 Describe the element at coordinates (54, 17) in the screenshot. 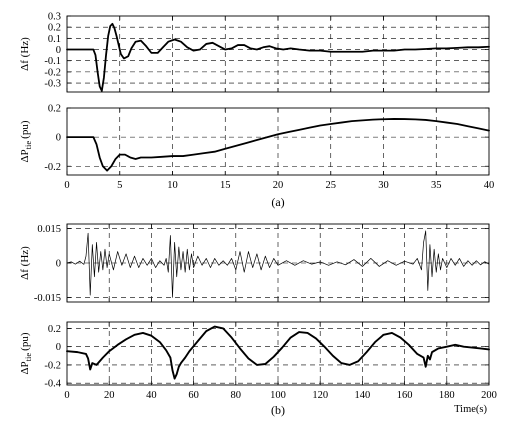

I see `y-tick-label: 0.3` at that location.